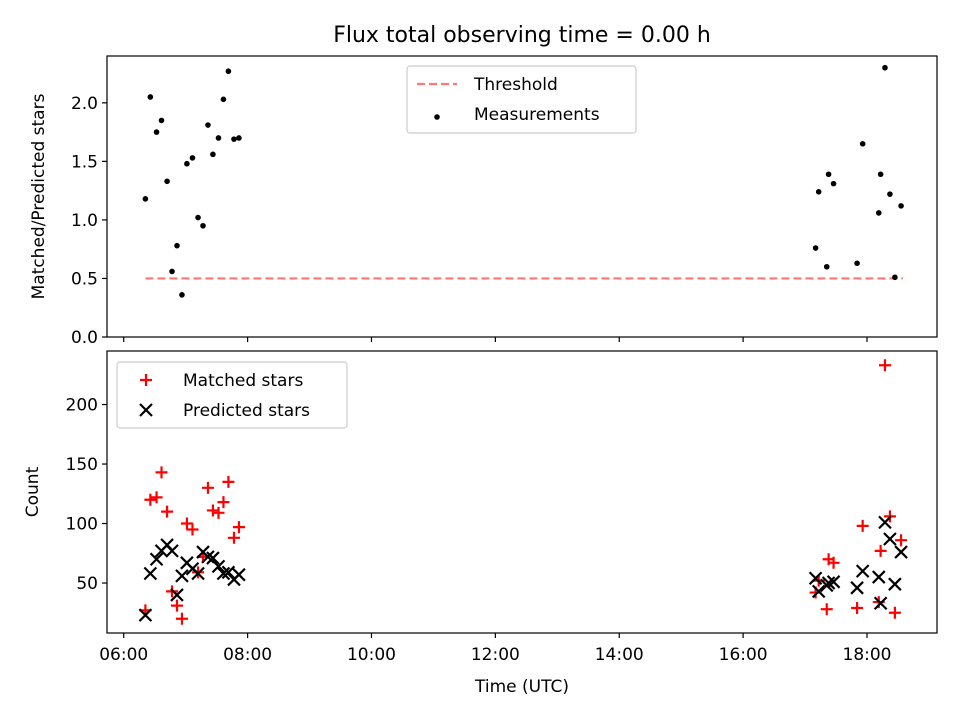 The image size is (960, 720). I want to click on x-tick-label: 06:00, so click(123, 655).